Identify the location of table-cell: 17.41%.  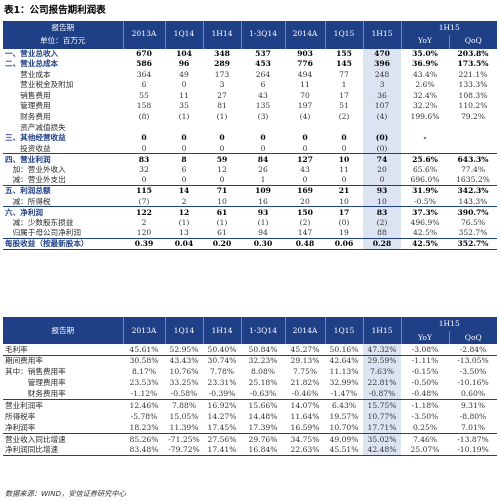
(222, 450).